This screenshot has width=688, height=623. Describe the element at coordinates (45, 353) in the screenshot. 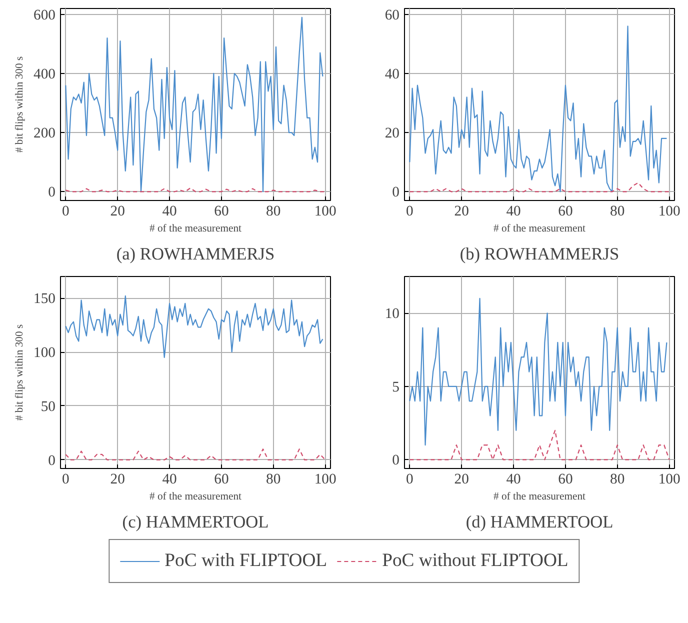

I see `y-tick-label: 100` at that location.